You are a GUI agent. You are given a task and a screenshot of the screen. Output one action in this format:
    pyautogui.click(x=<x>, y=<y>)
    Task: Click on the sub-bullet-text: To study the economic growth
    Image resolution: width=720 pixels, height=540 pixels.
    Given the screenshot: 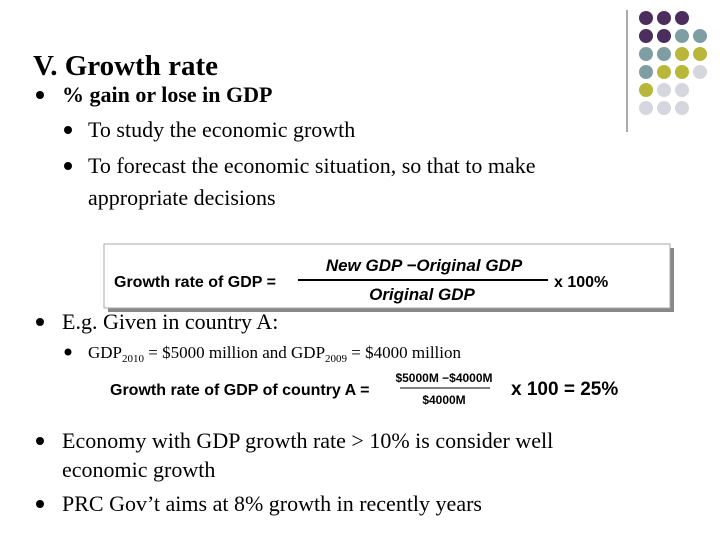 What is the action you would take?
    pyautogui.click(x=221, y=129)
    